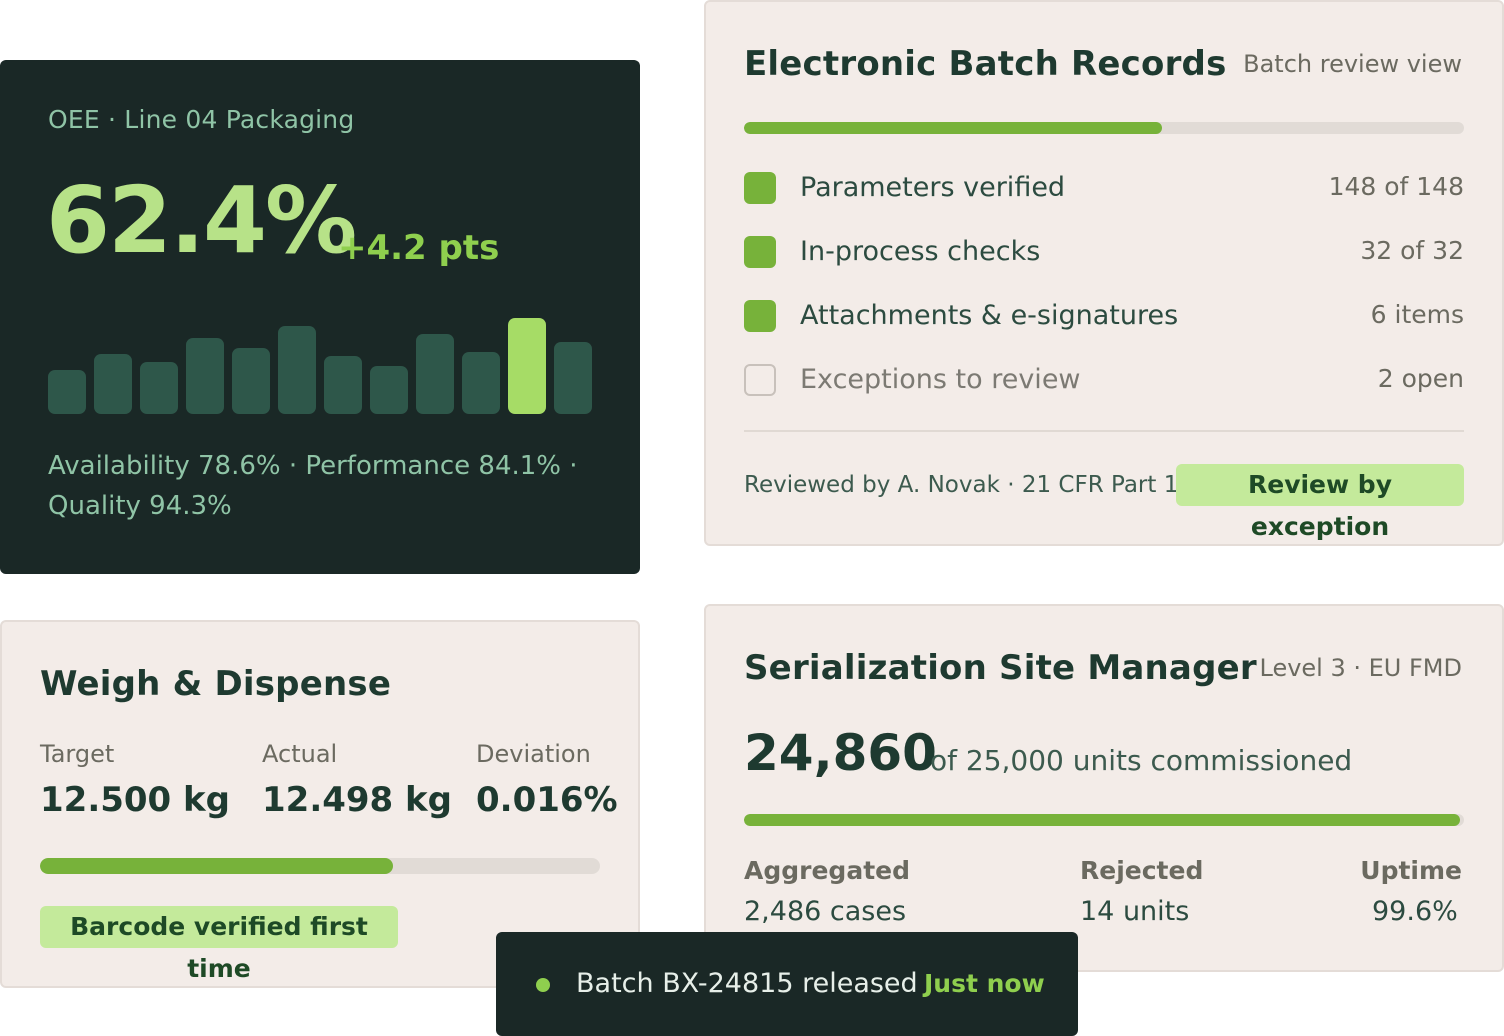 Image resolution: width=1504 pixels, height=1036 pixels. Describe the element at coordinates (933, 187) in the screenshot. I see `check-label: Parameters verified` at that location.